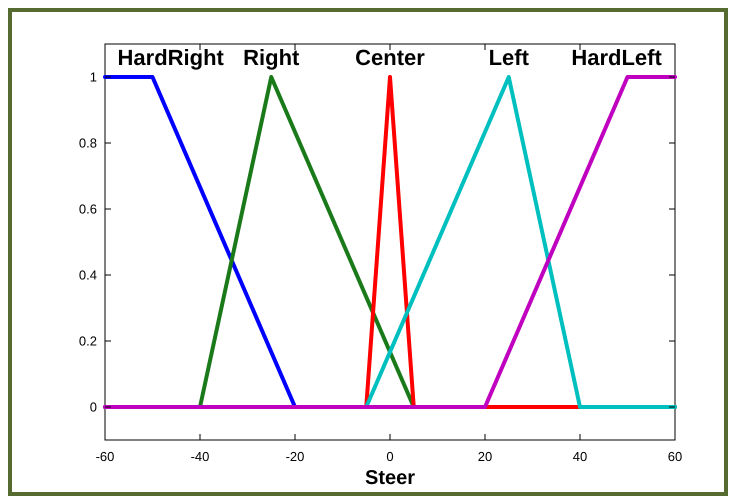 This screenshot has height=504, width=736. Describe the element at coordinates (271, 57) in the screenshot. I see `series-label: Right` at that location.